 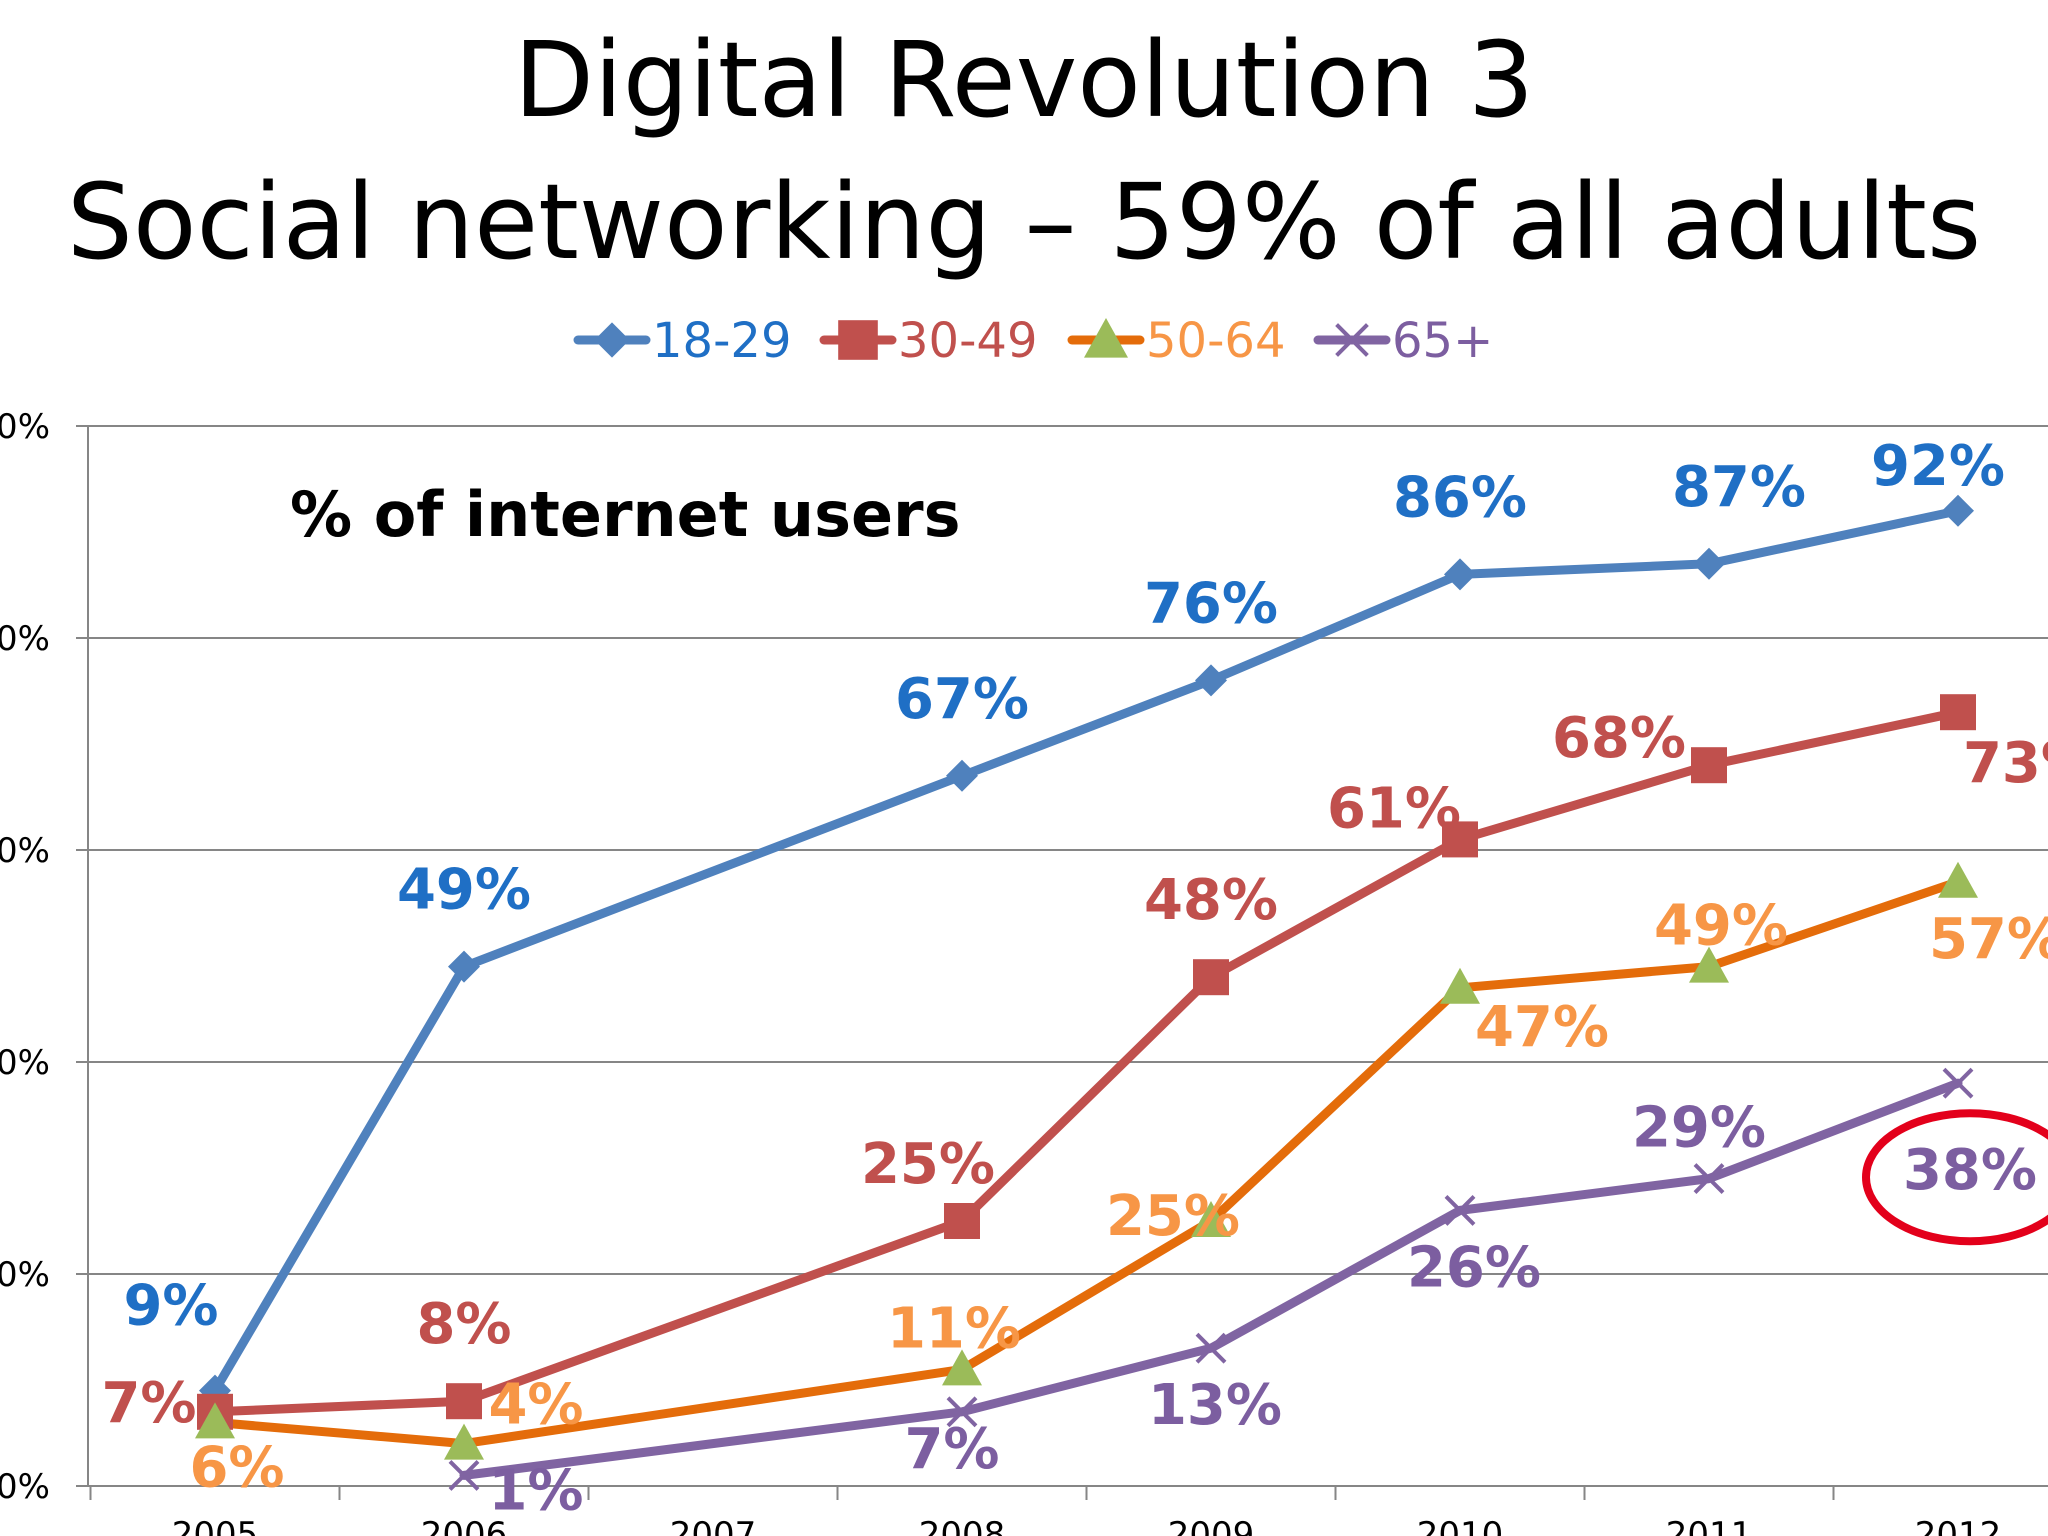 What do you see at coordinates (25, 1063) in the screenshot?
I see `y-tick-label: 40%` at bounding box center [25, 1063].